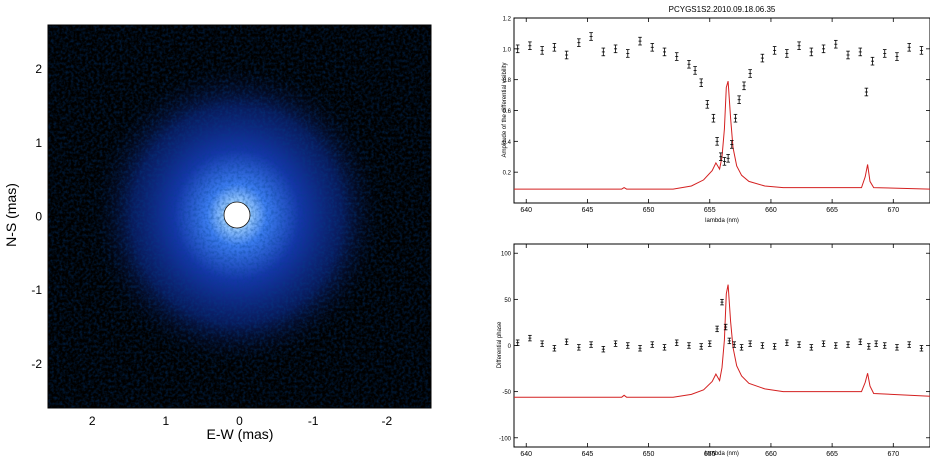 The image size is (930, 457). What do you see at coordinates (506, 393) in the screenshot?
I see `phase-y-tick-label: -50` at bounding box center [506, 393].